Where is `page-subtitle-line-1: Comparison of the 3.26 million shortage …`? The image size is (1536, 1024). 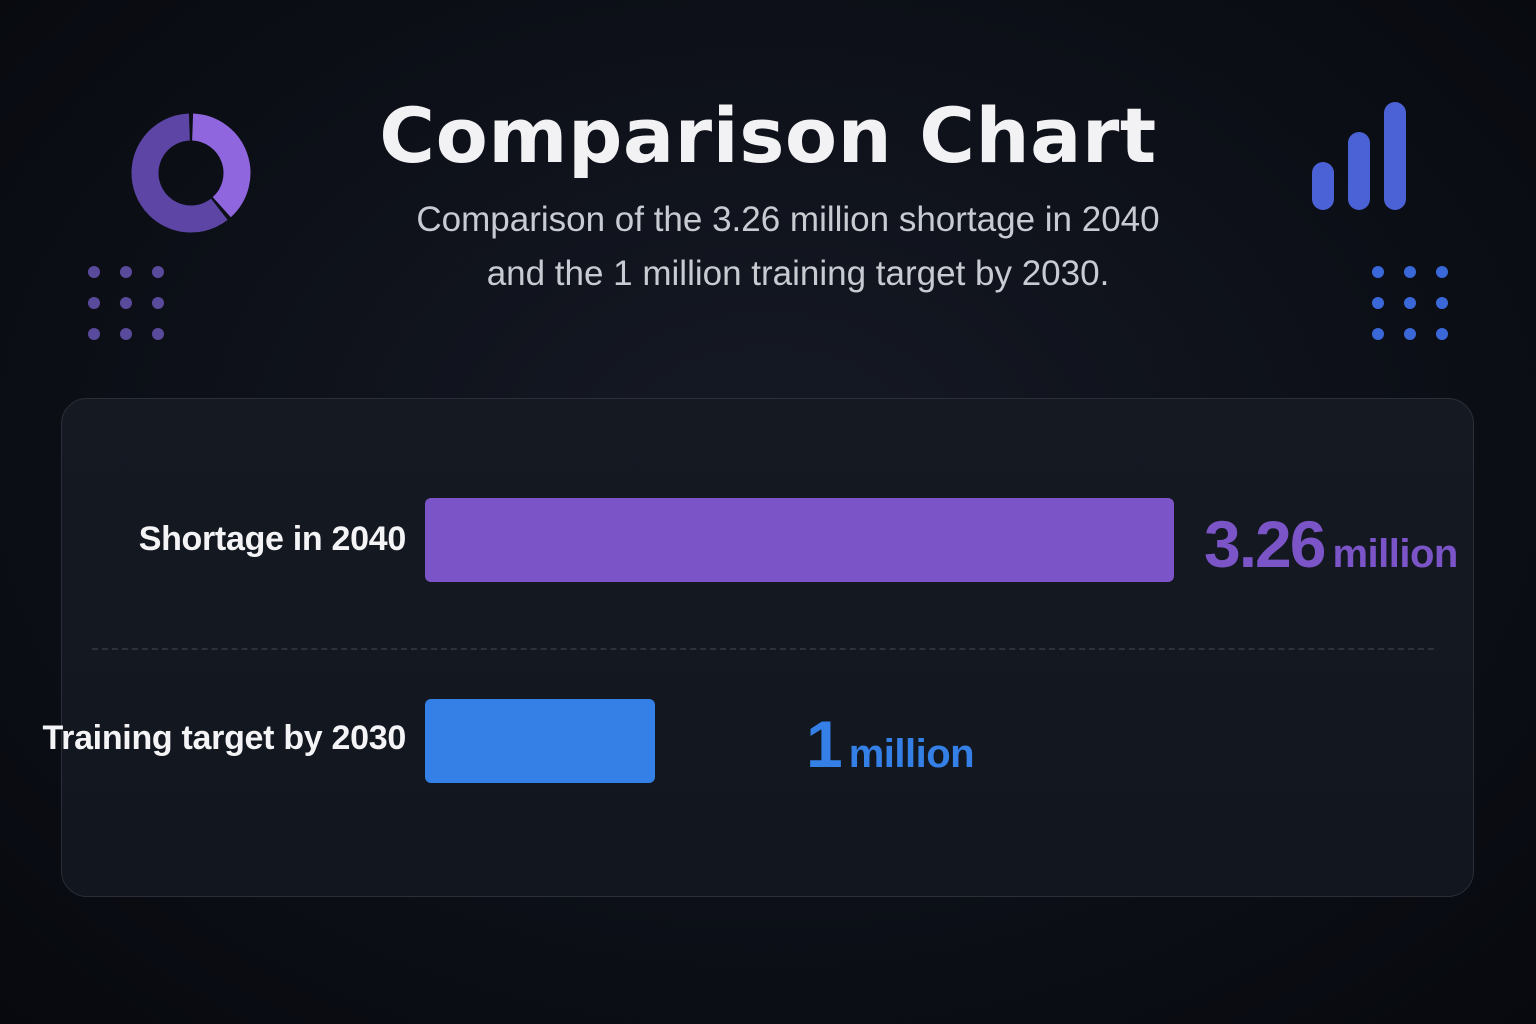 page-subtitle-line-1: Comparison of the 3.26 million shortage … is located at coordinates (788, 219).